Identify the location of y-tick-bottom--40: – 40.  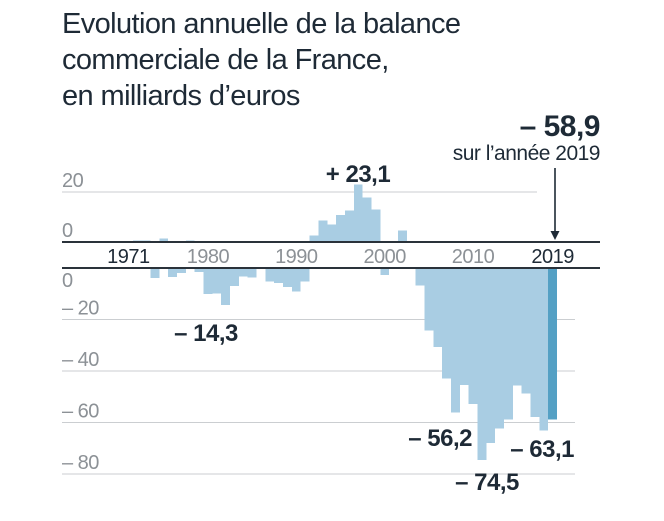
(80, 360).